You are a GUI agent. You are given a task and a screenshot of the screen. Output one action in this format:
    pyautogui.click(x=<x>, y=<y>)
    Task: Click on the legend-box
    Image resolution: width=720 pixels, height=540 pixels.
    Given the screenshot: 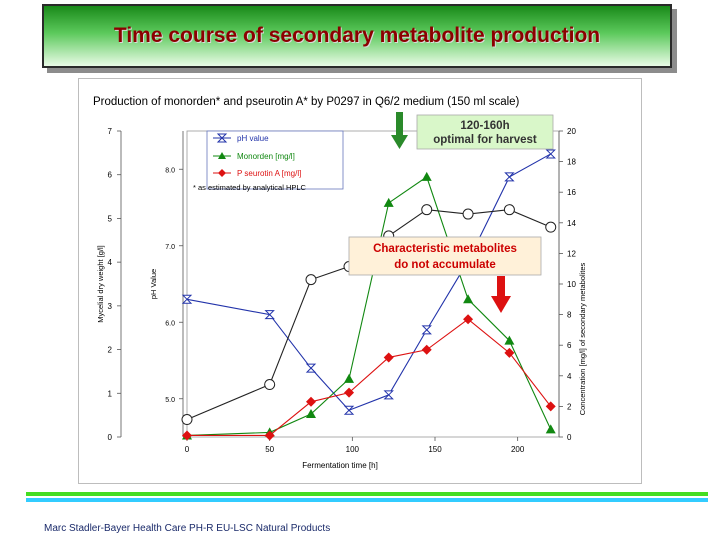 What is the action you would take?
    pyautogui.click(x=275, y=160)
    